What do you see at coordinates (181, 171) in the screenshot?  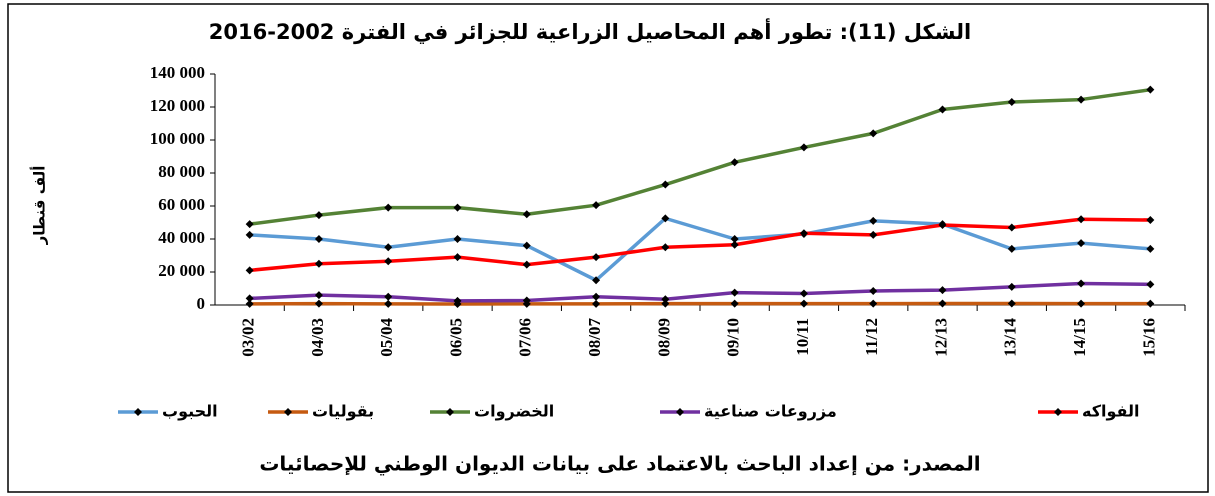 I see `y-tick-label: 80 000` at bounding box center [181, 171].